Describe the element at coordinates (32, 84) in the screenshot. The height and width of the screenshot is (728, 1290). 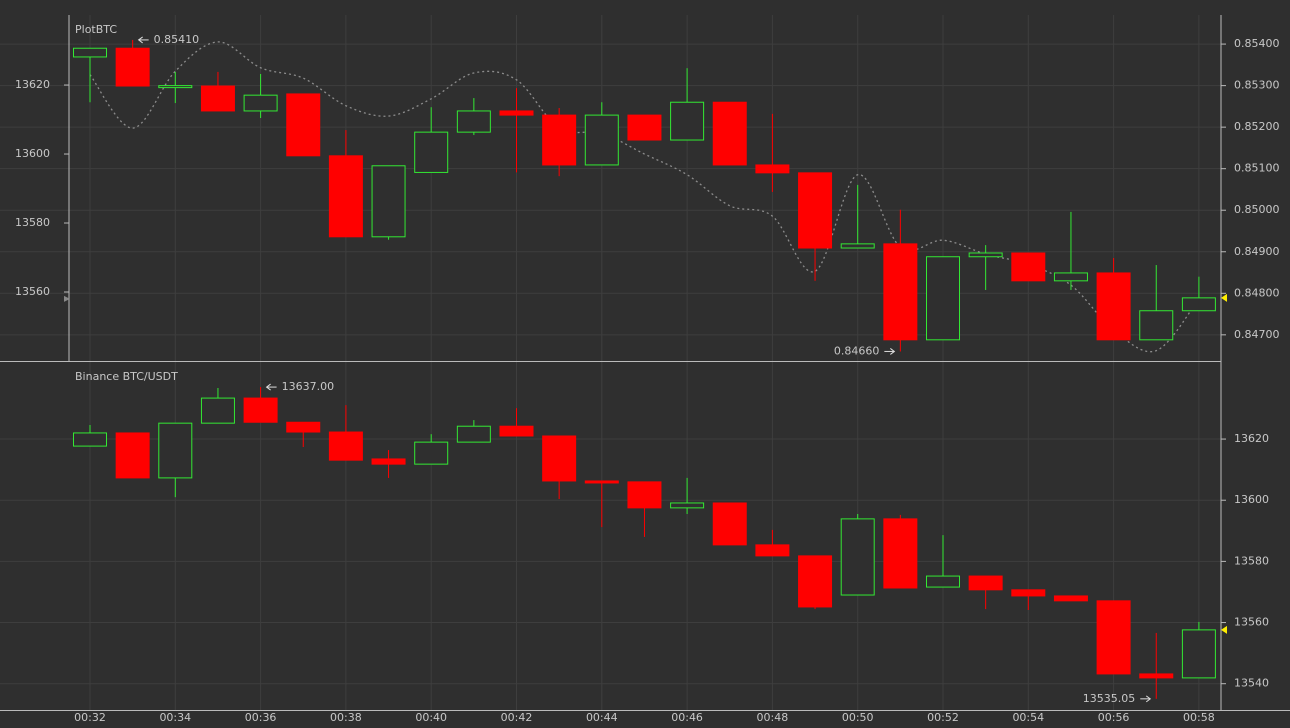
I see `y-tick-label: 13620` at that location.